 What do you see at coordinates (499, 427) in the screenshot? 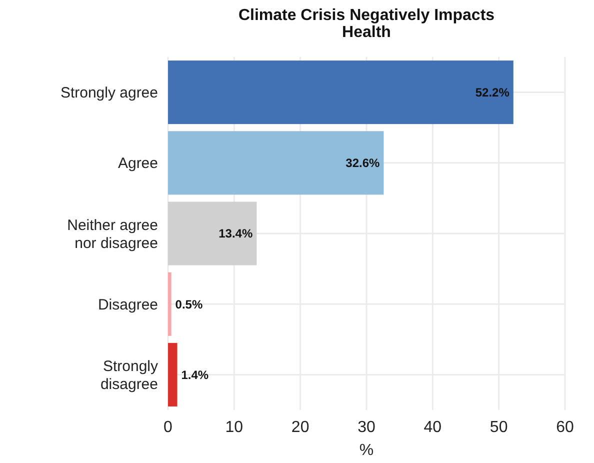
I see `x-tick-label: 50` at bounding box center [499, 427].